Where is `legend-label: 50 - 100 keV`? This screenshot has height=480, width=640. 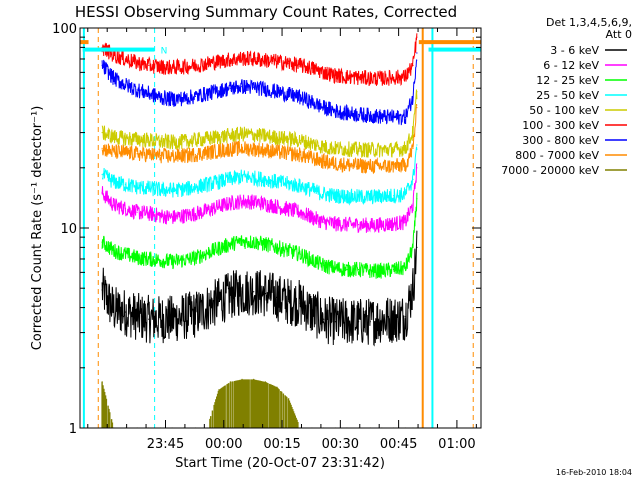
legend-label: 50 - 100 keV is located at coordinates (564, 110).